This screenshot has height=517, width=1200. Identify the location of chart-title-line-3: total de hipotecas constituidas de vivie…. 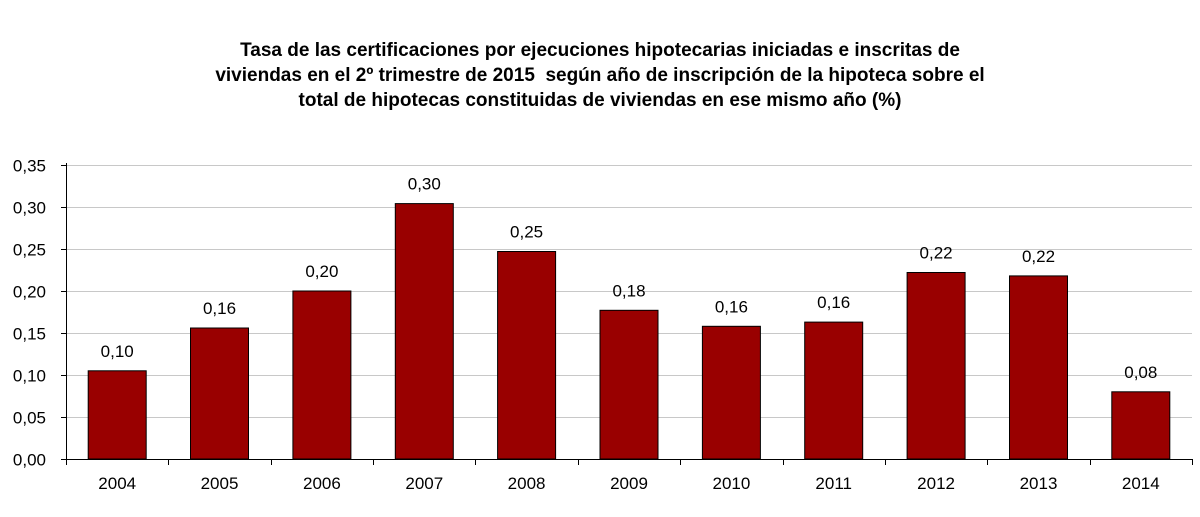
(600, 100).